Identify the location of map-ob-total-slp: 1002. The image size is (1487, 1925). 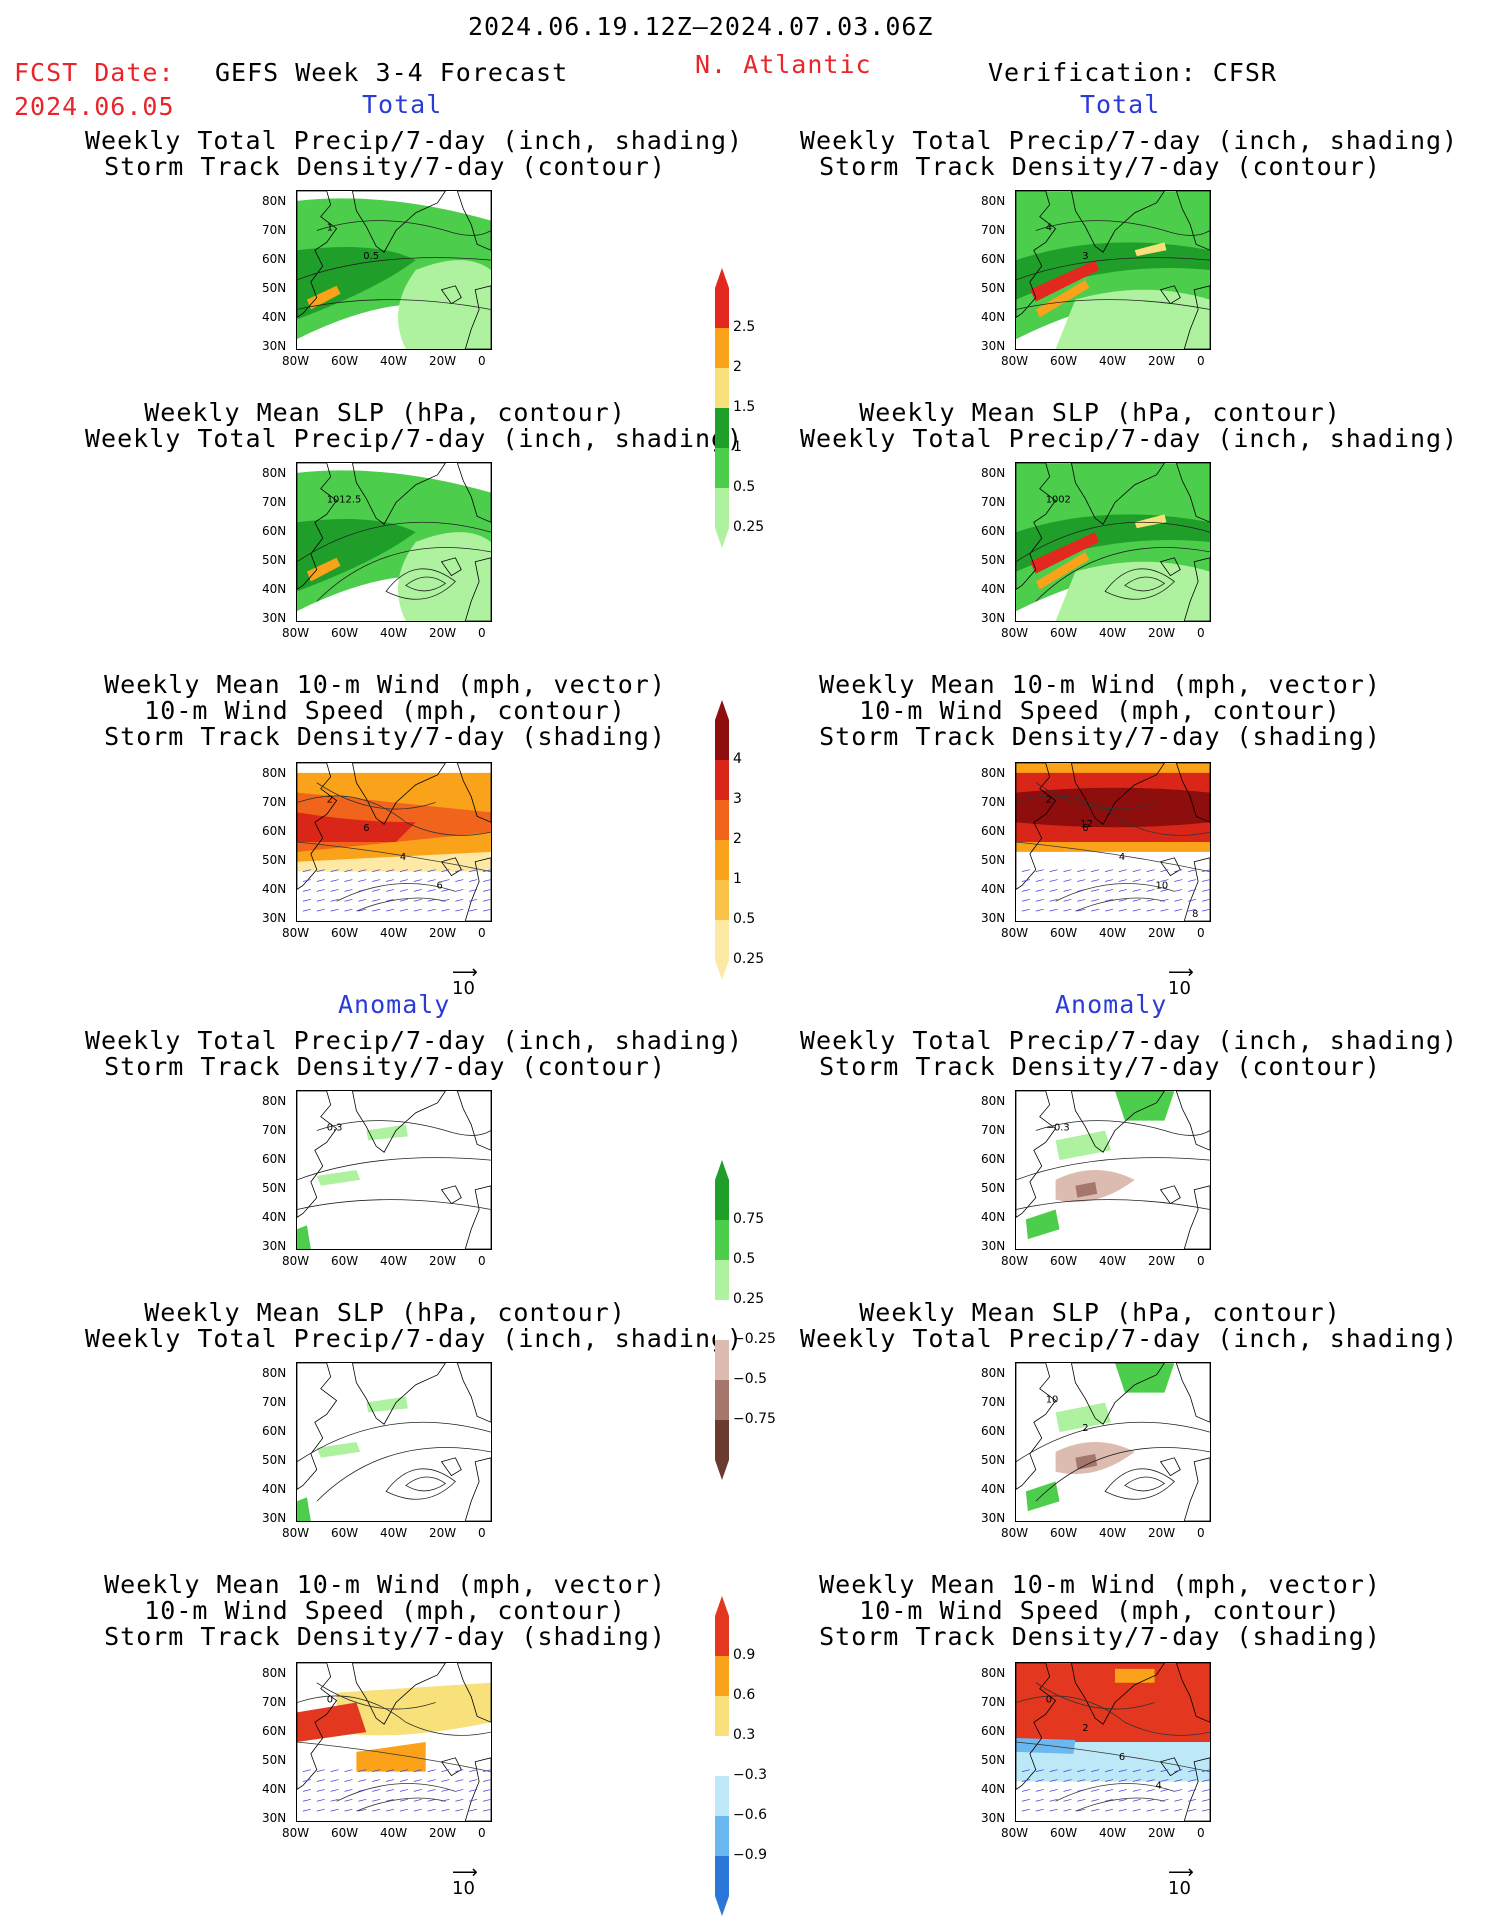
(1113, 542).